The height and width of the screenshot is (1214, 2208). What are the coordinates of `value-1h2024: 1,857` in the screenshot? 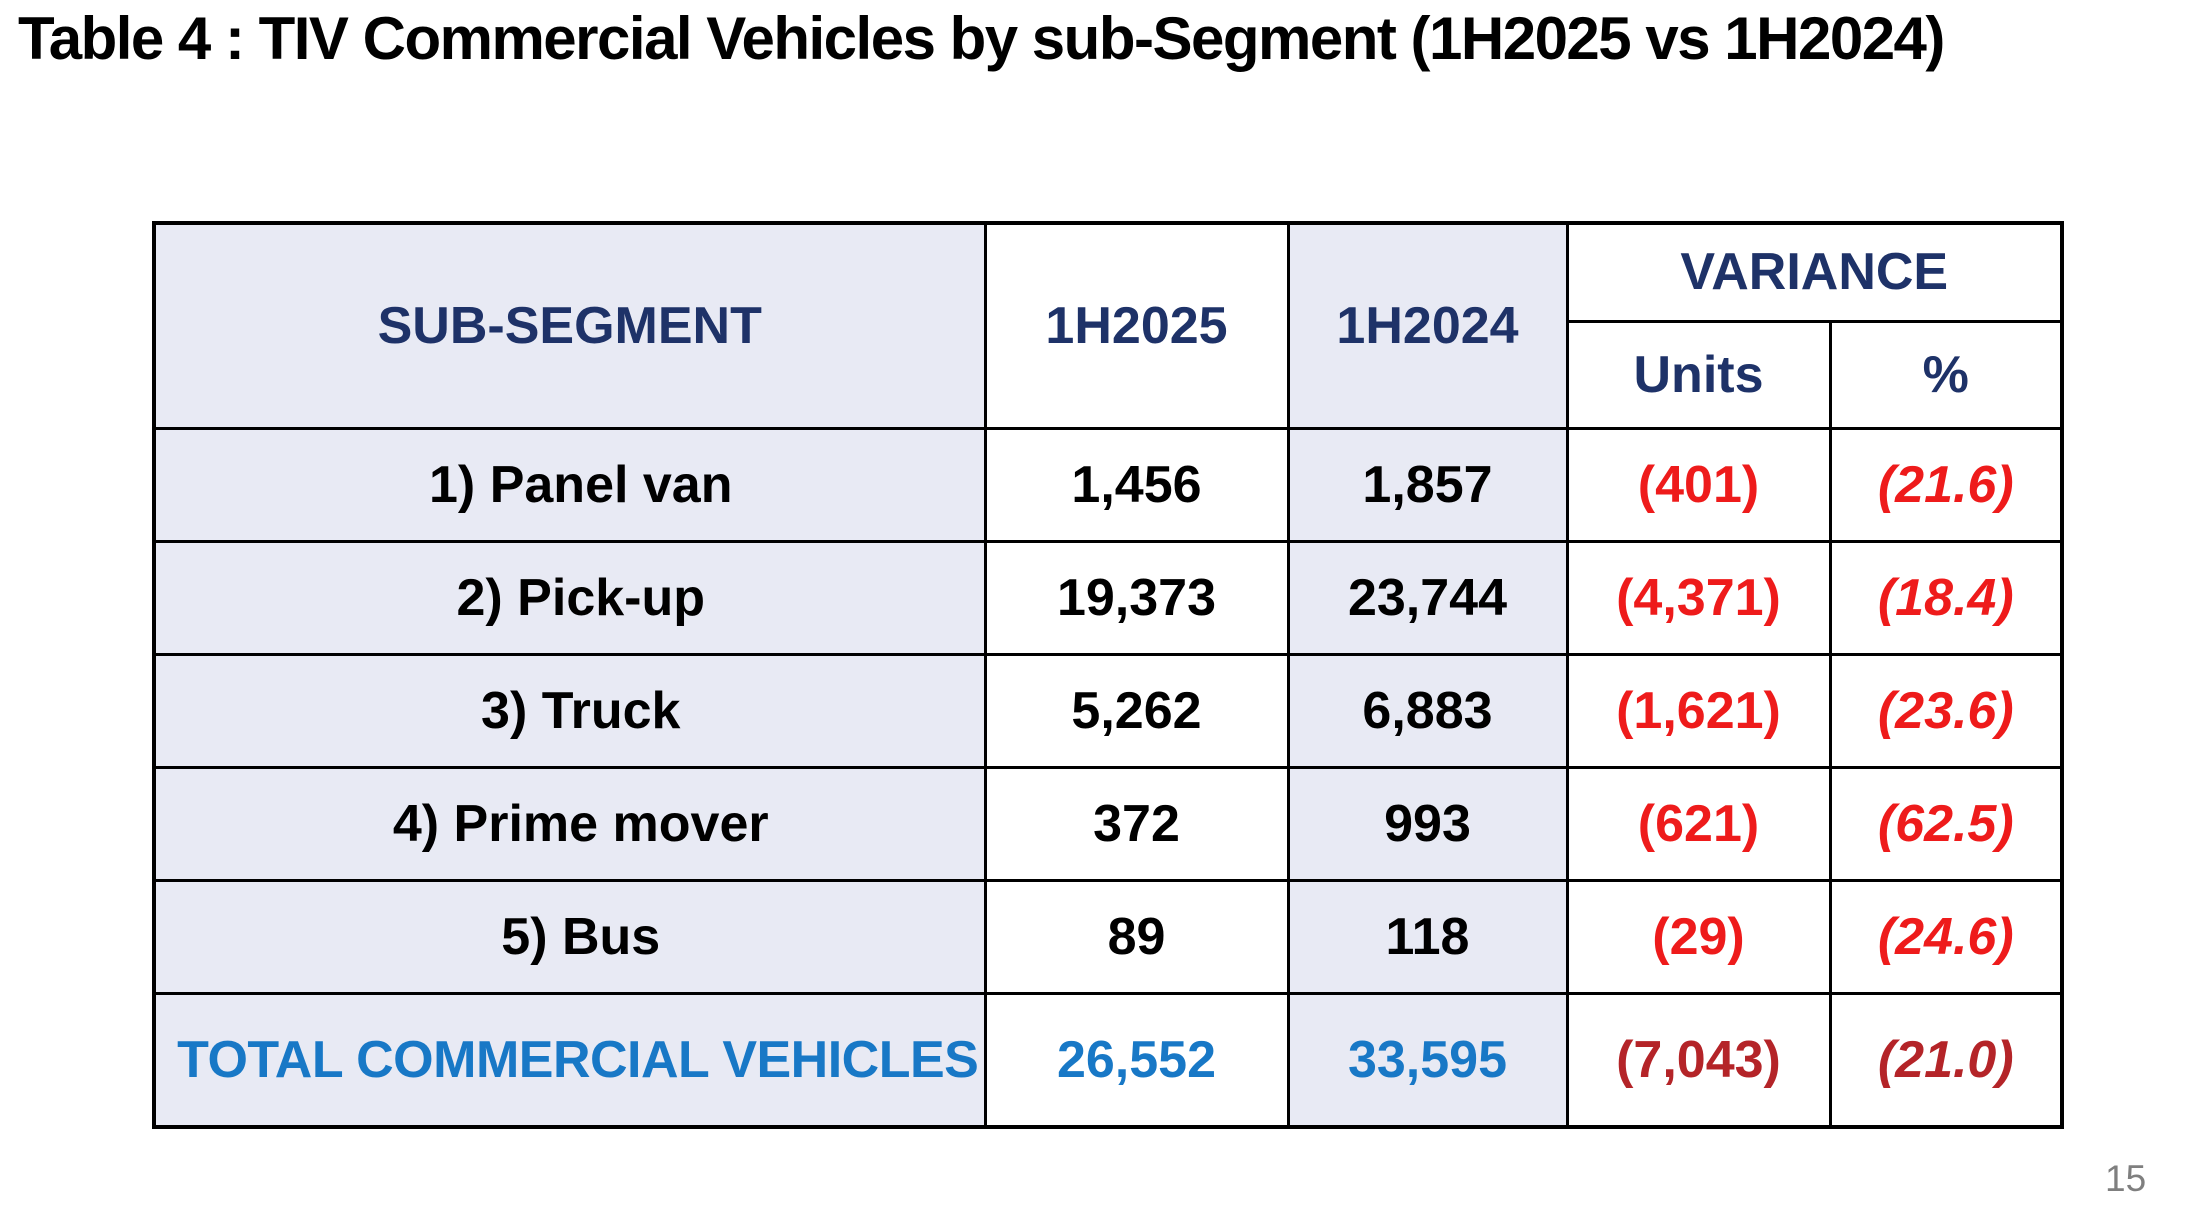 It's located at (1427, 484).